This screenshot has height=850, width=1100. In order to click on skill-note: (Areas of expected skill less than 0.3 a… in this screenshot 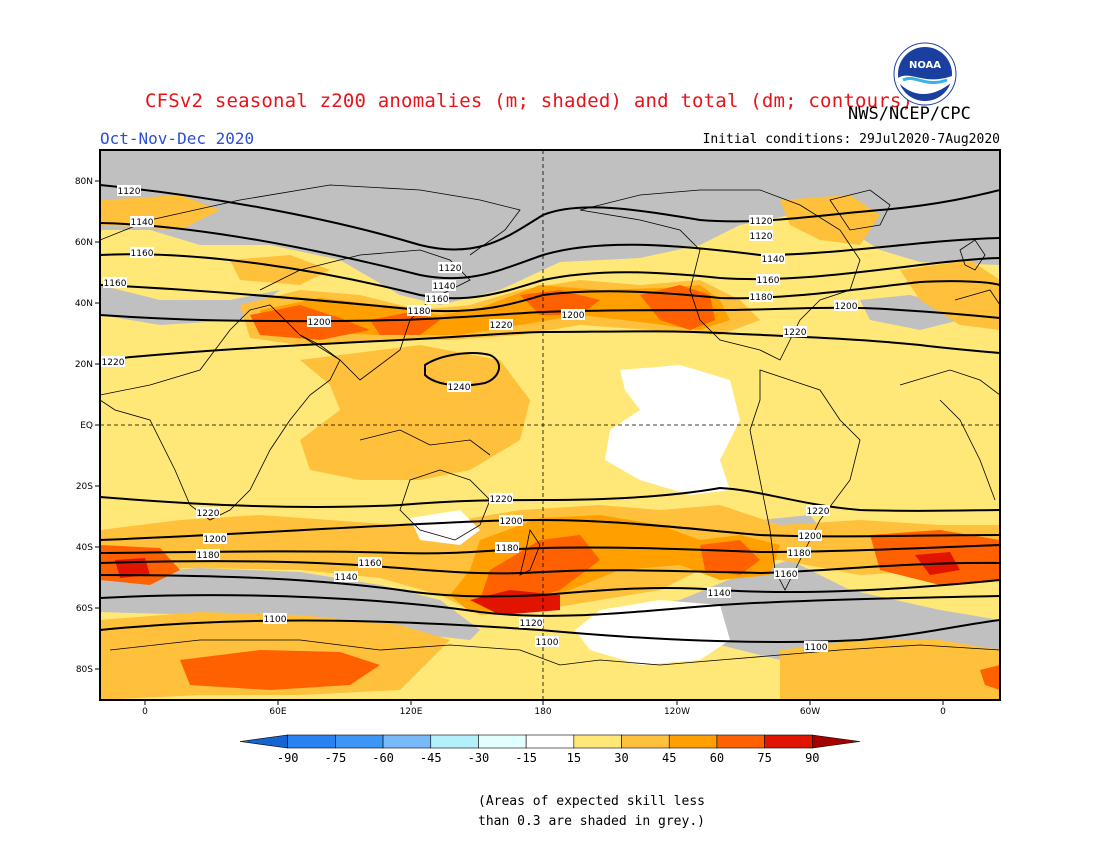, I will do `click(591, 812)`.